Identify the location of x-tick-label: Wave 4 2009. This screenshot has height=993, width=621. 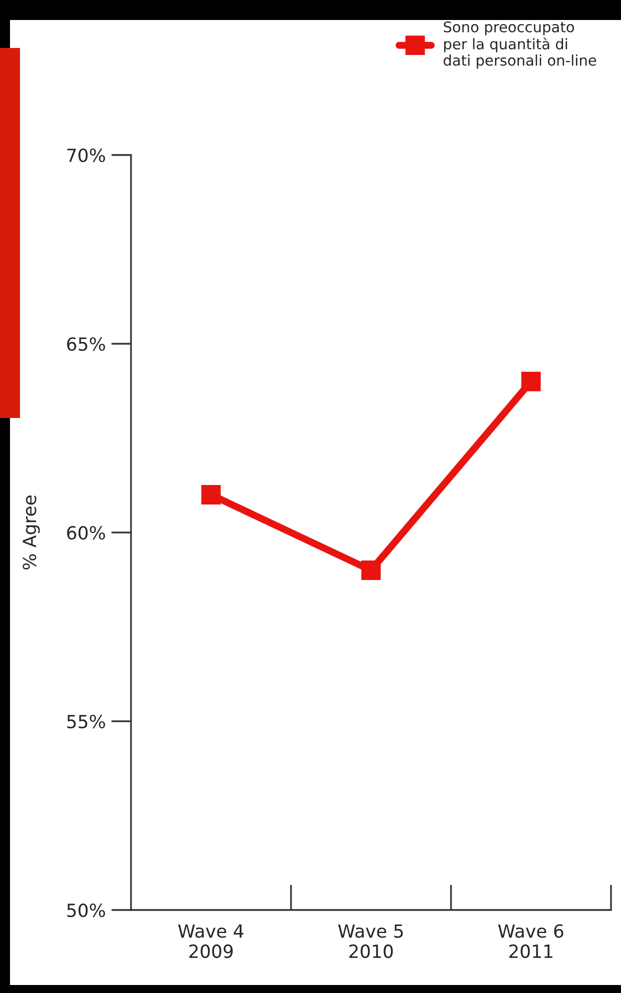
(211, 941).